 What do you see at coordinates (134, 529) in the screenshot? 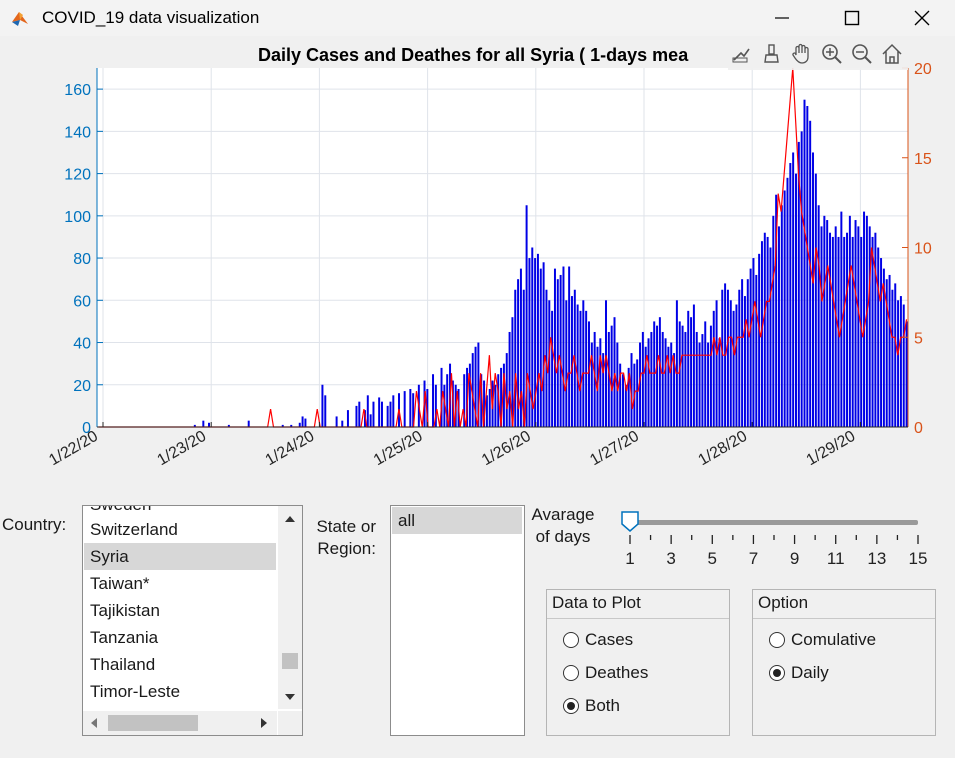
I see `list-item: Switzerland` at bounding box center [134, 529].